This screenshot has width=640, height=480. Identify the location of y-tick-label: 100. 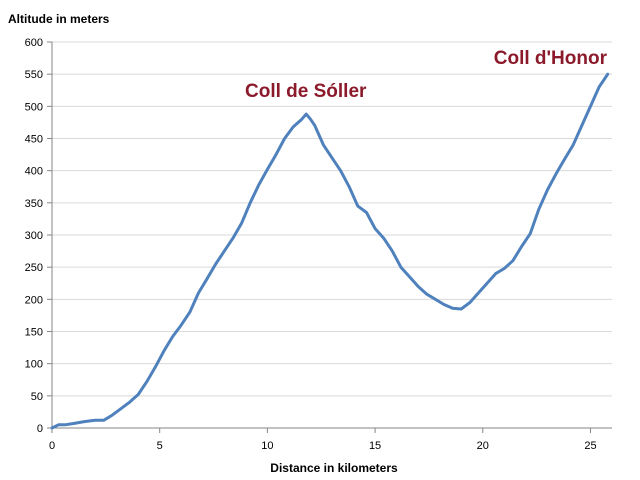
(34, 365).